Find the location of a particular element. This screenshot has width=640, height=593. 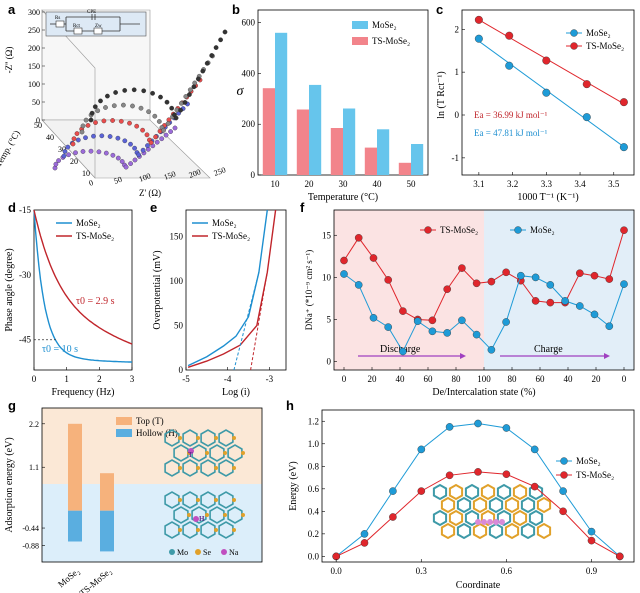

panel-g-y-ticks: 2.2 1.1 -0.44 -0.88 is located at coordinates (33, 485).